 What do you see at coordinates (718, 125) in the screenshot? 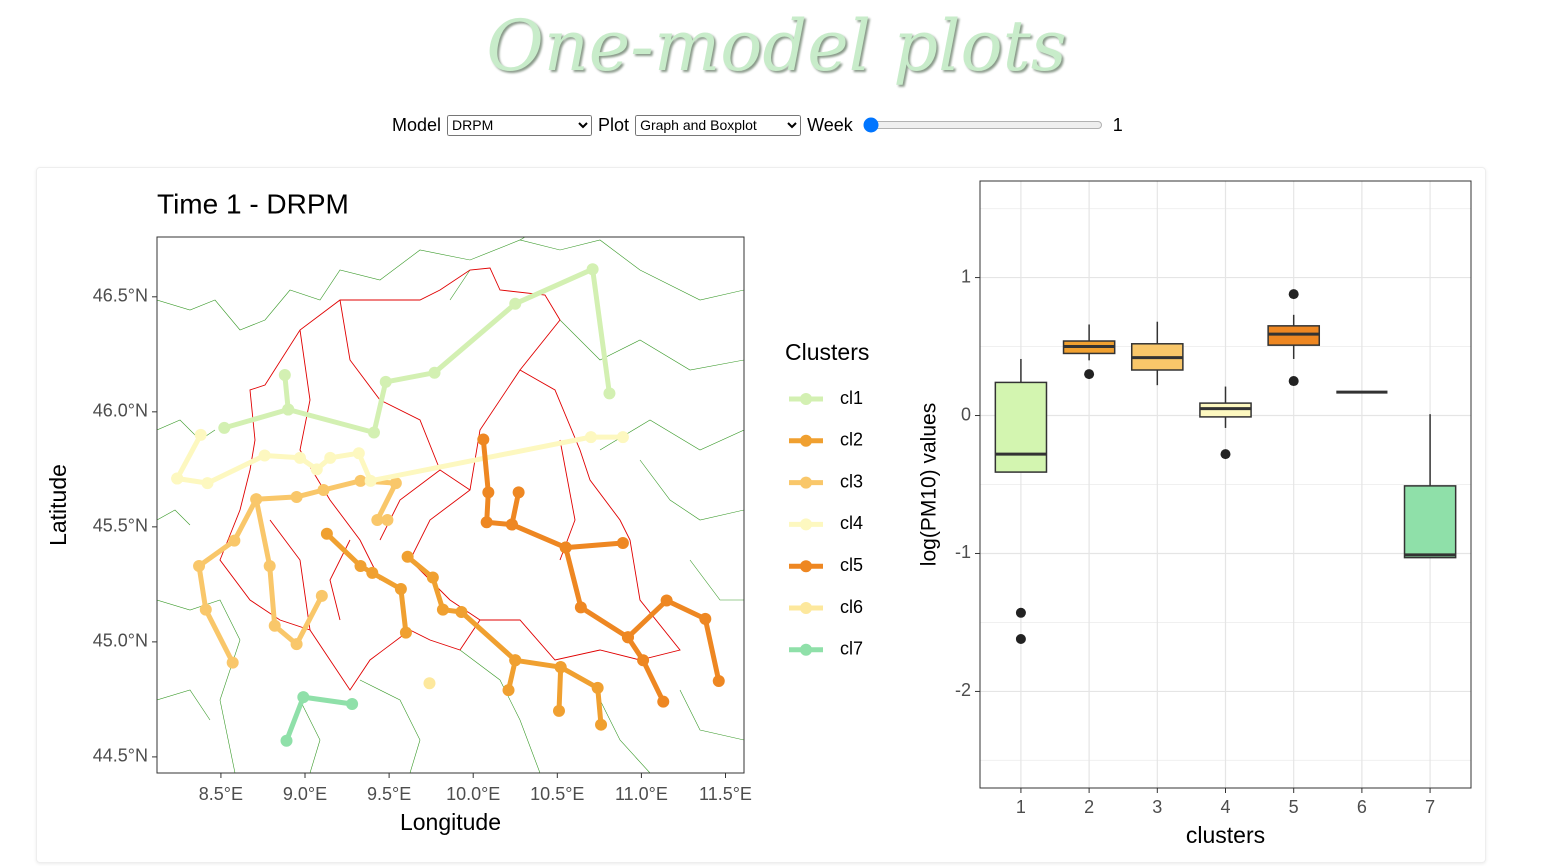
I see `plot-select: Graph and Boxplot` at bounding box center [718, 125].